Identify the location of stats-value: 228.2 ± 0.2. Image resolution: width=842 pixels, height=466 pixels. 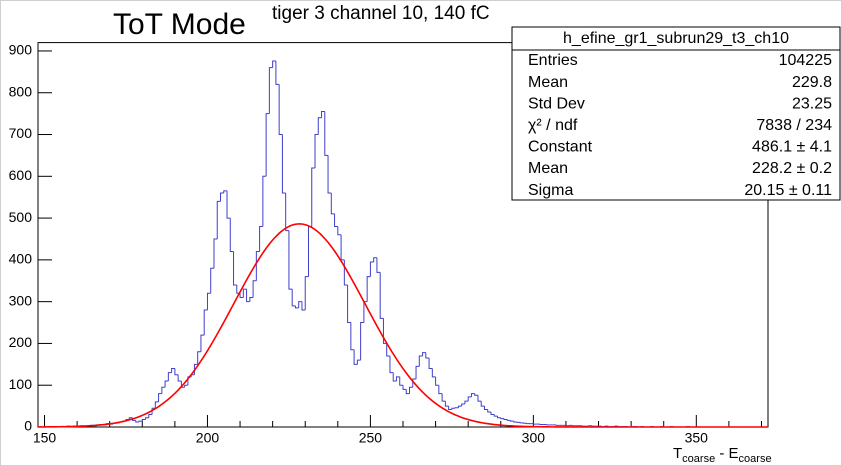
(792, 168).